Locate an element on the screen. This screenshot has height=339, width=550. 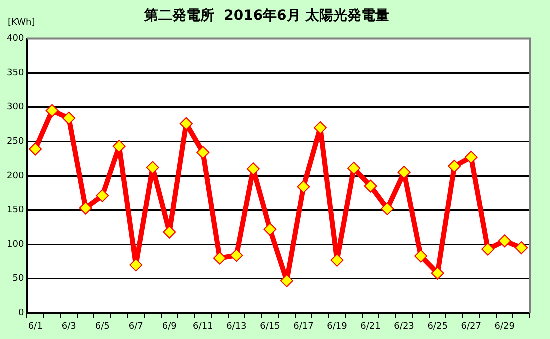
x-tick-label: 6/15 is located at coordinates (270, 327).